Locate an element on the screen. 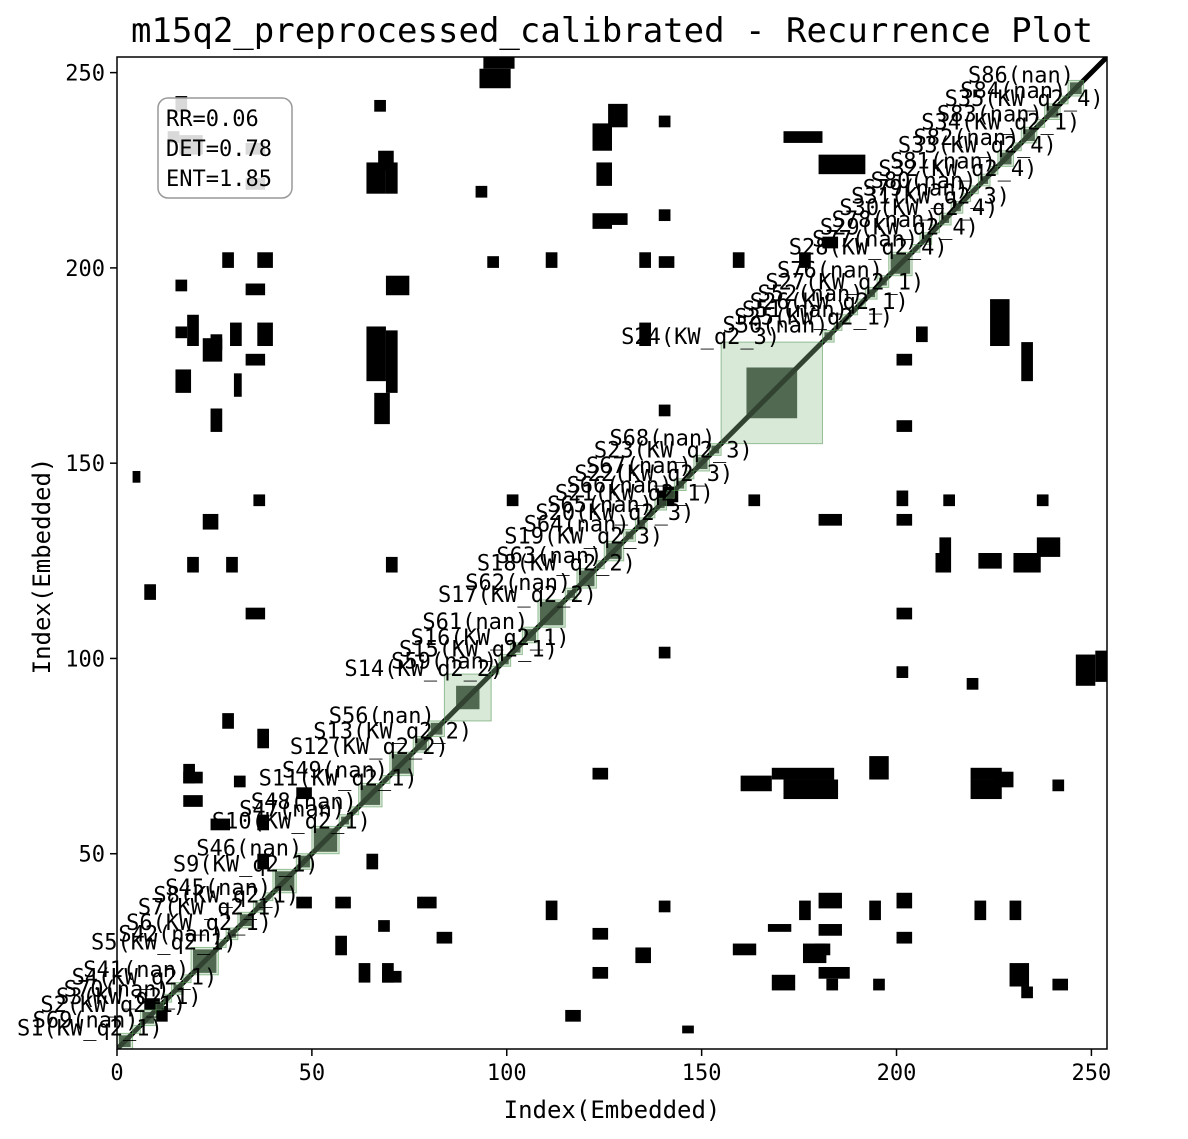  segment-label: S9(KW_q2_1) is located at coordinates (246, 864).